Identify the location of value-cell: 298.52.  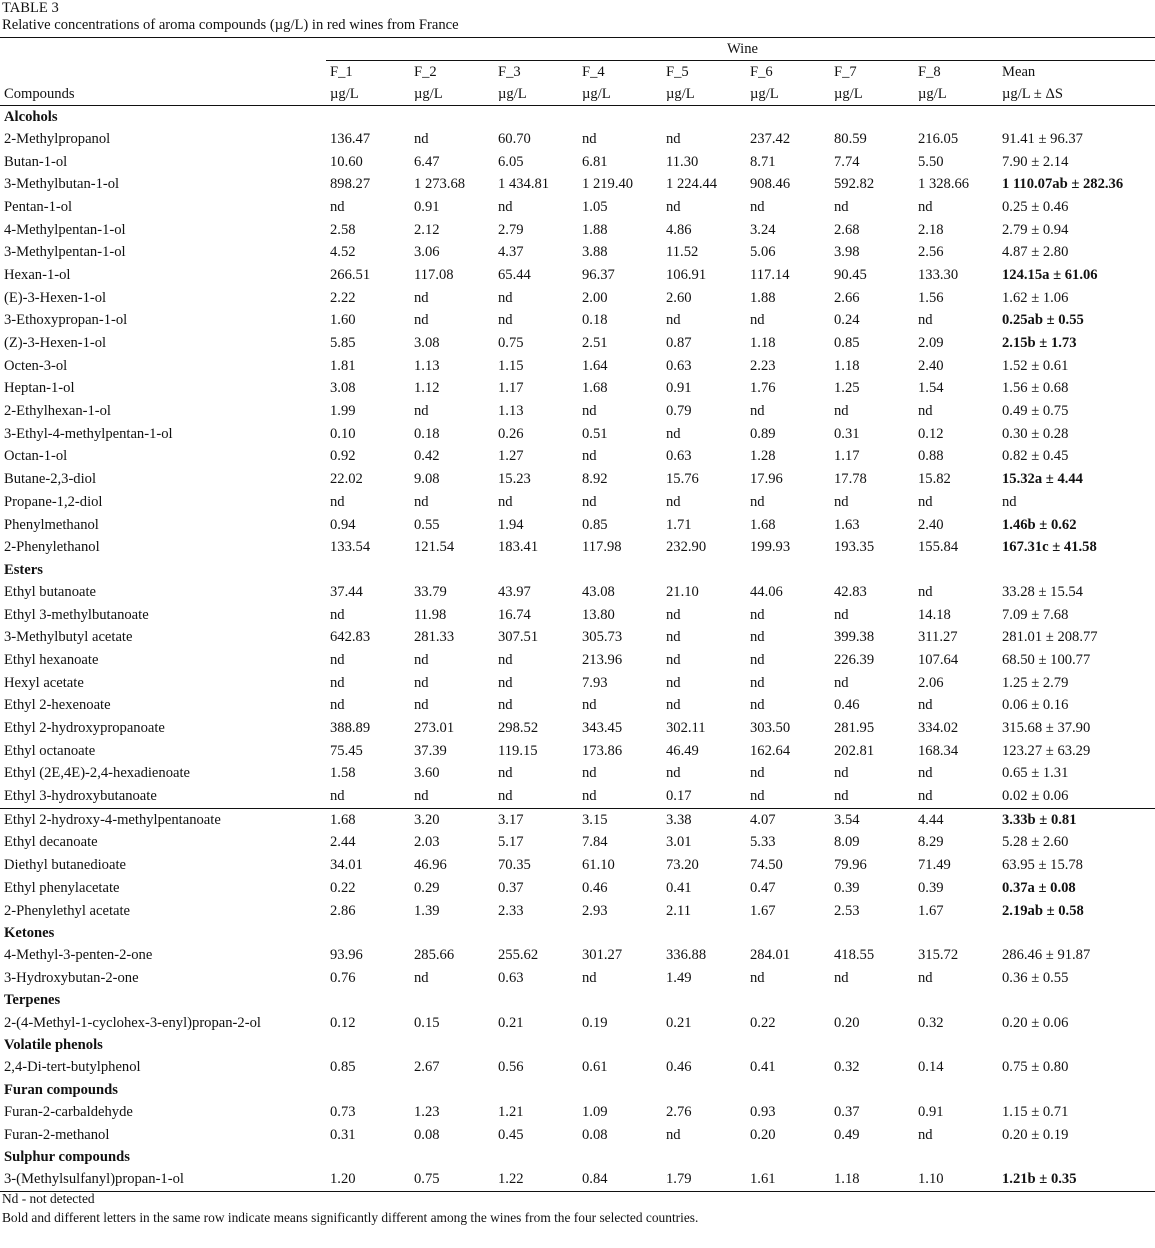
(518, 728).